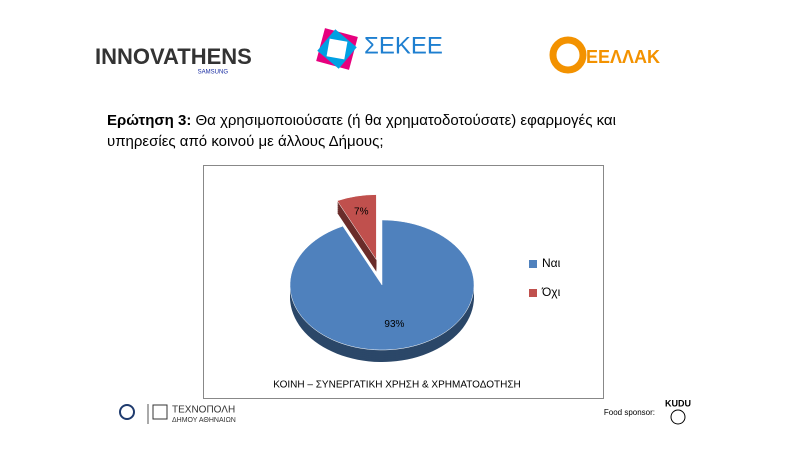 Image resolution: width=800 pixels, height=450 pixels. Describe the element at coordinates (678, 417) in the screenshot. I see `sponsor-emblem` at that location.